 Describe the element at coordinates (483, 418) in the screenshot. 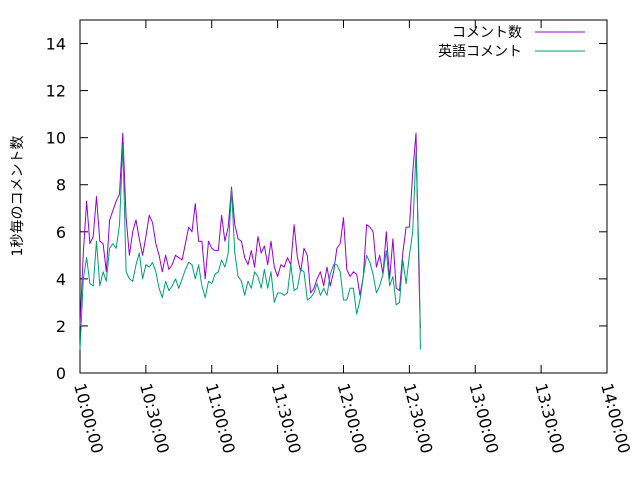

I see `x-tick-label: 13:00:00` at that location.